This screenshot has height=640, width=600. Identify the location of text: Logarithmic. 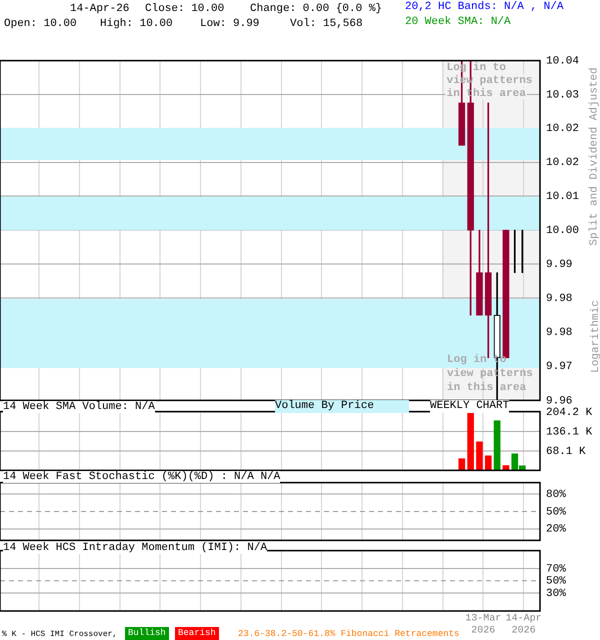
(595, 336).